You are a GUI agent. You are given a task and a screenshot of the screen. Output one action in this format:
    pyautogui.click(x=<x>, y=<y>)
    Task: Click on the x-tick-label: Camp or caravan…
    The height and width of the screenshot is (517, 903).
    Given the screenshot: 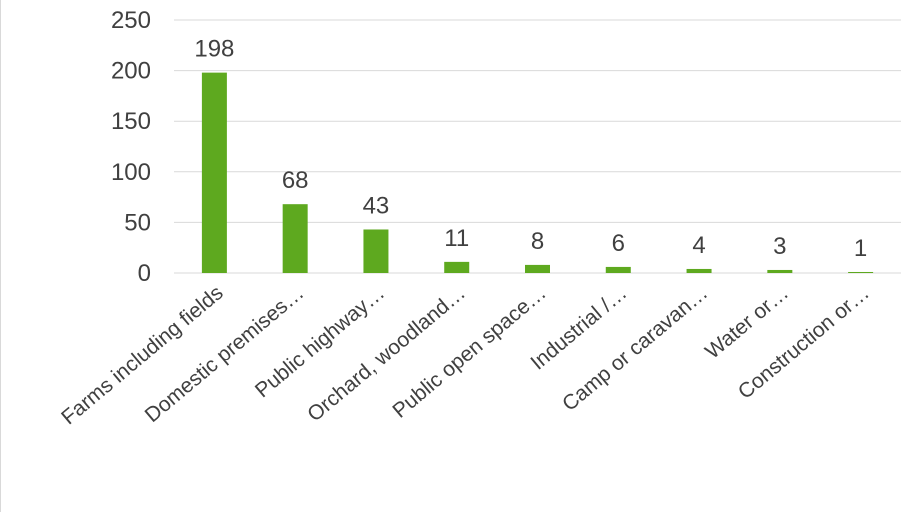 What is the action you would take?
    pyautogui.click(x=635, y=348)
    